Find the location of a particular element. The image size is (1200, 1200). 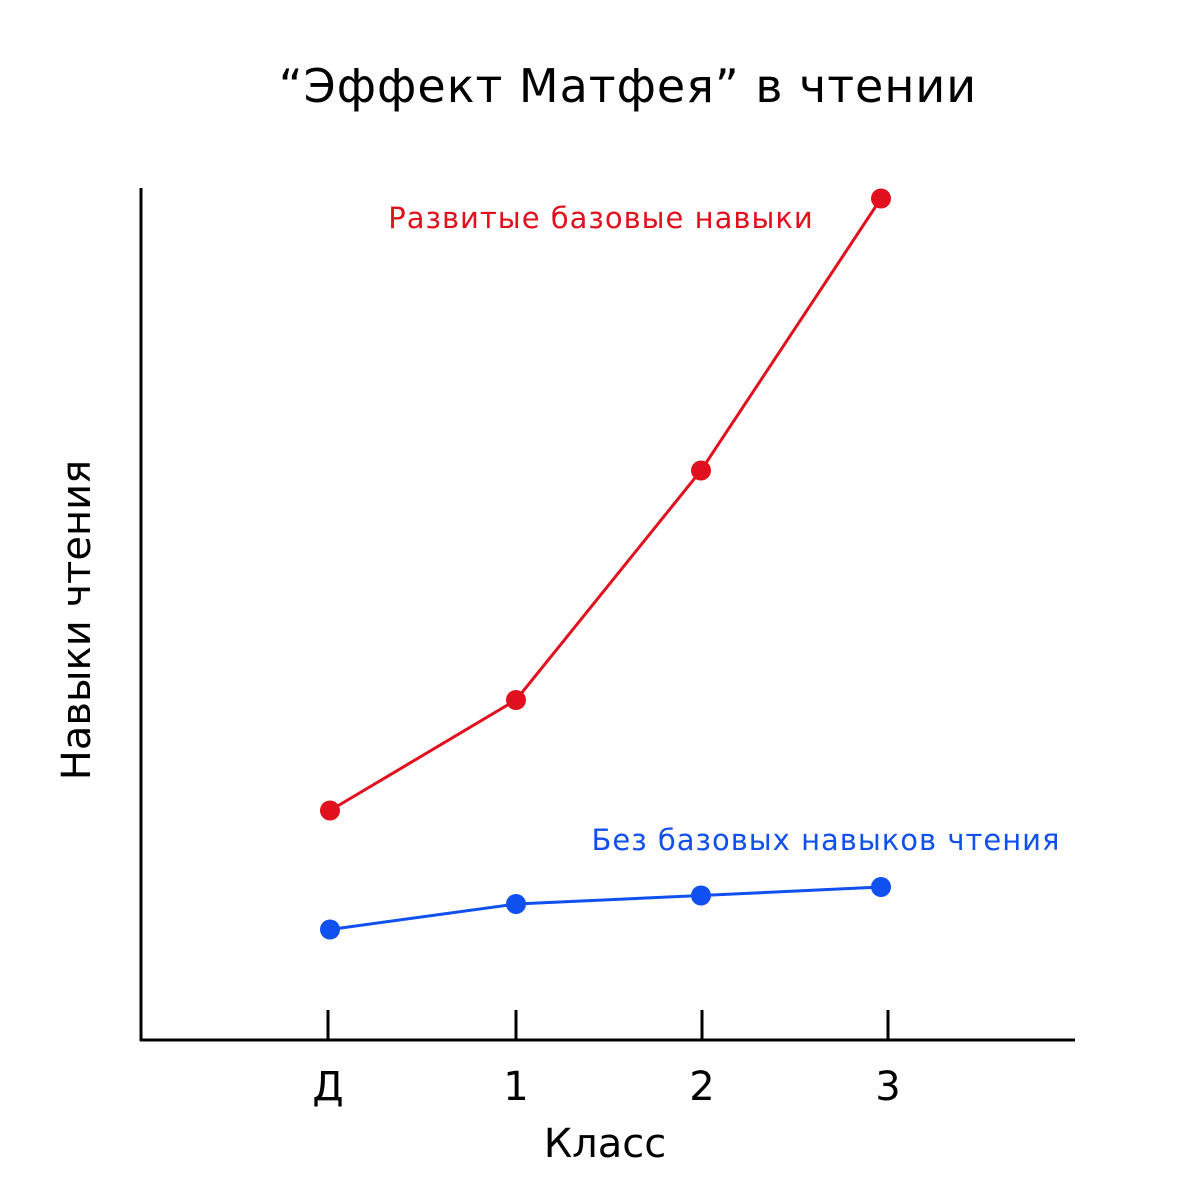

x-tick-labels: Д 1 2 3 is located at coordinates (606, 1087).